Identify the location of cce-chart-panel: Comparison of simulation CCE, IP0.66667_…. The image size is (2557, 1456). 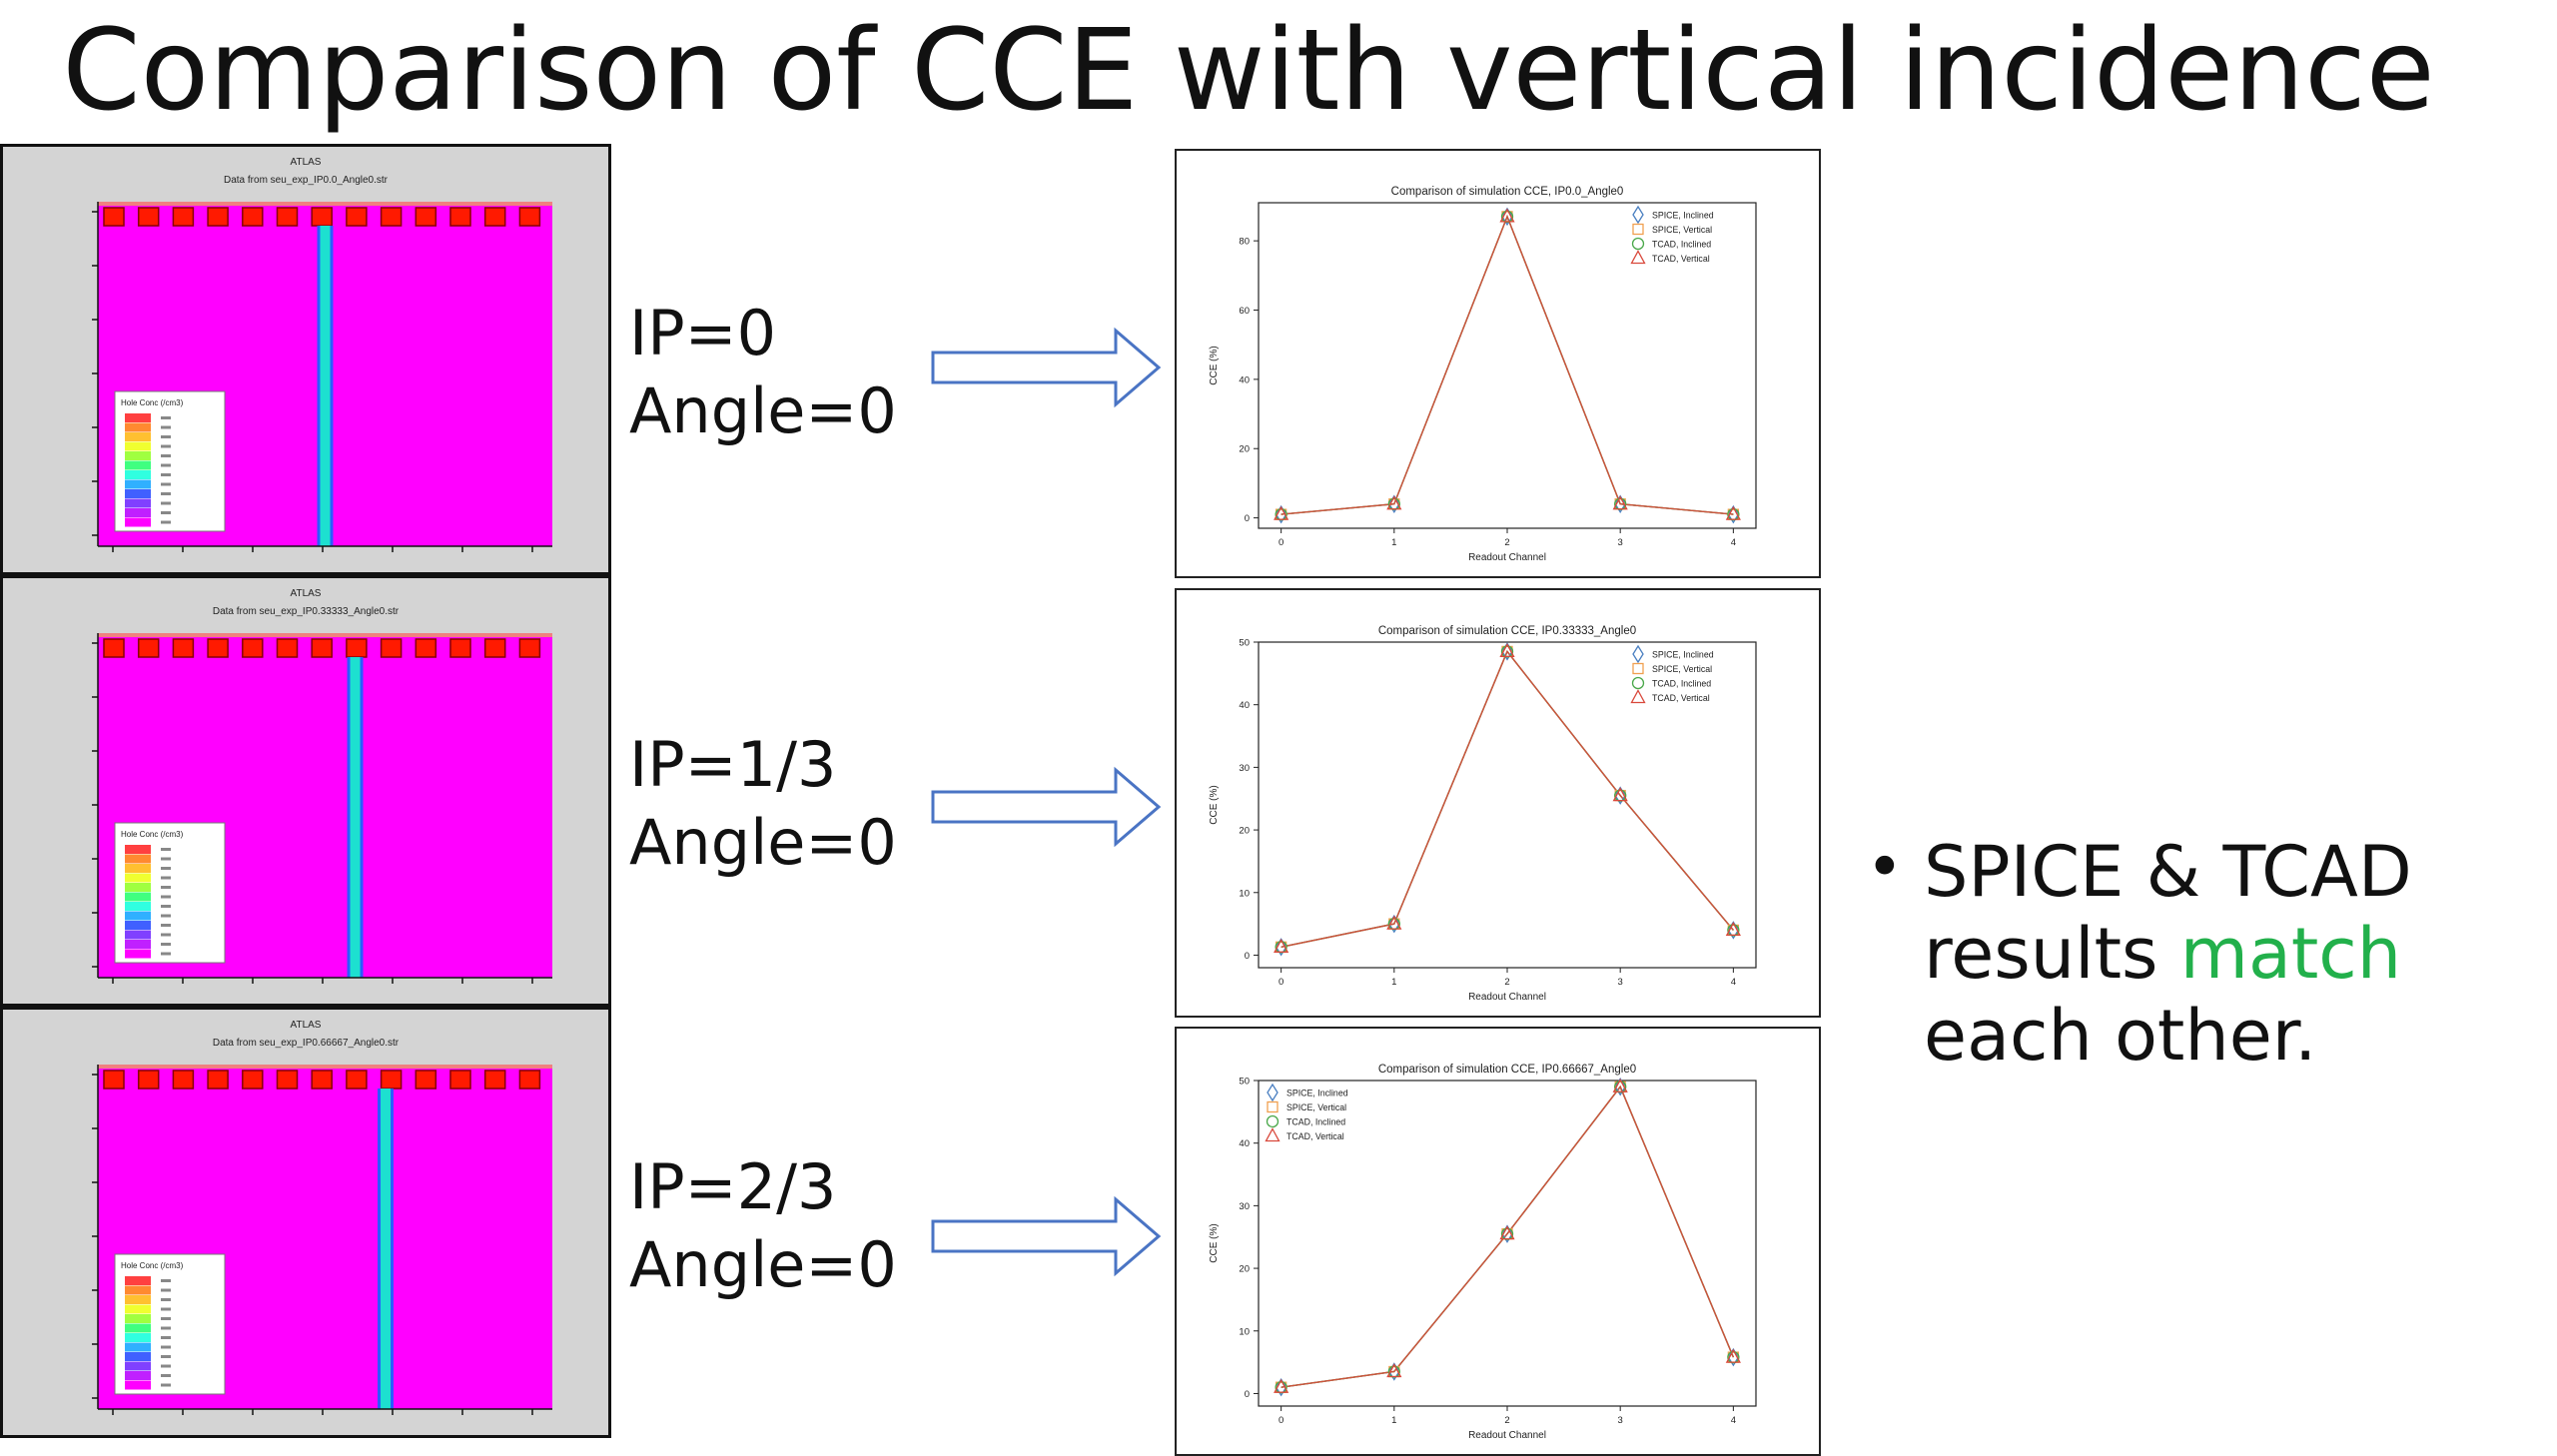
(1498, 1241).